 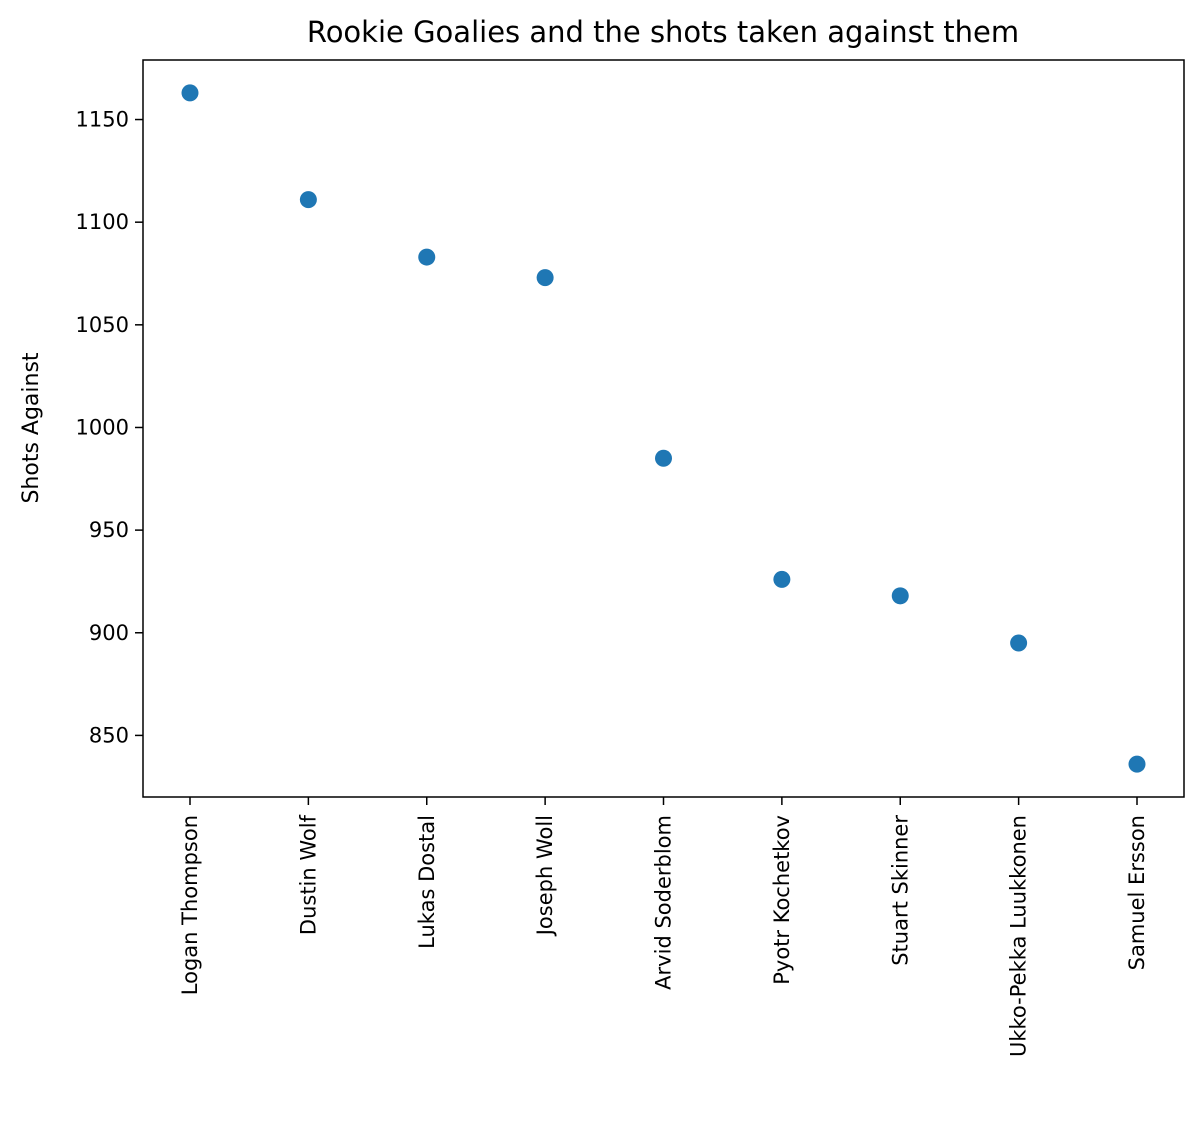 What do you see at coordinates (782, 900) in the screenshot?
I see `x-tick-label: Pyotr Kochetkov` at bounding box center [782, 900].